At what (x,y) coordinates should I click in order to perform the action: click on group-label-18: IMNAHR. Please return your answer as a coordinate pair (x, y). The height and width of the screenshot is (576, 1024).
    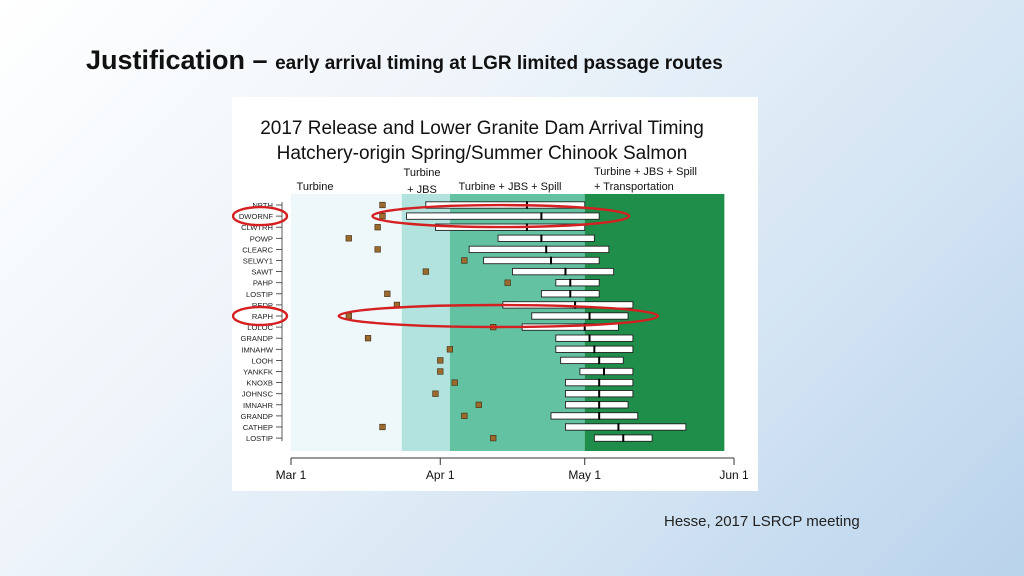
    Looking at the image, I should click on (258, 405).